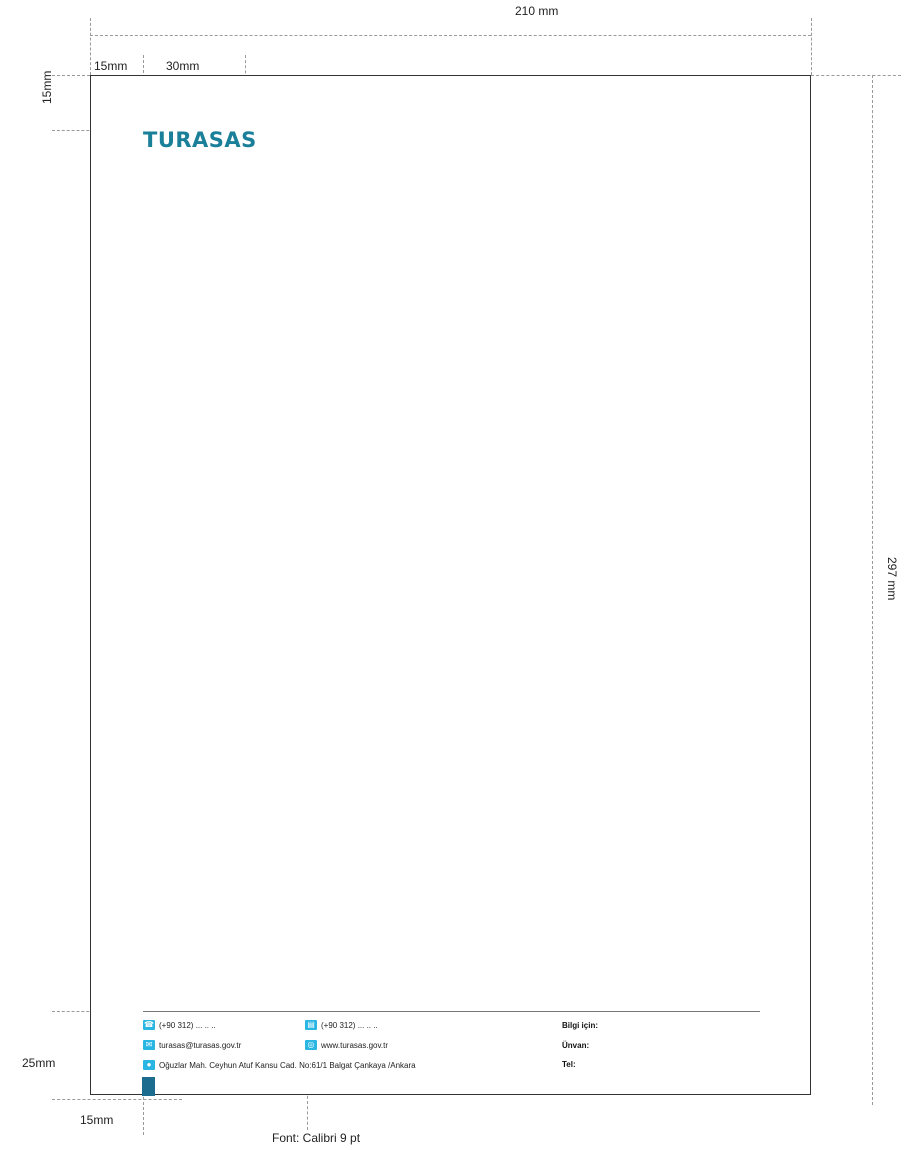 Image resolution: width=922 pixels, height=1150 pixels. What do you see at coordinates (349, 1025) in the screenshot?
I see `fax-text: (+90 312) ... .. ..` at bounding box center [349, 1025].